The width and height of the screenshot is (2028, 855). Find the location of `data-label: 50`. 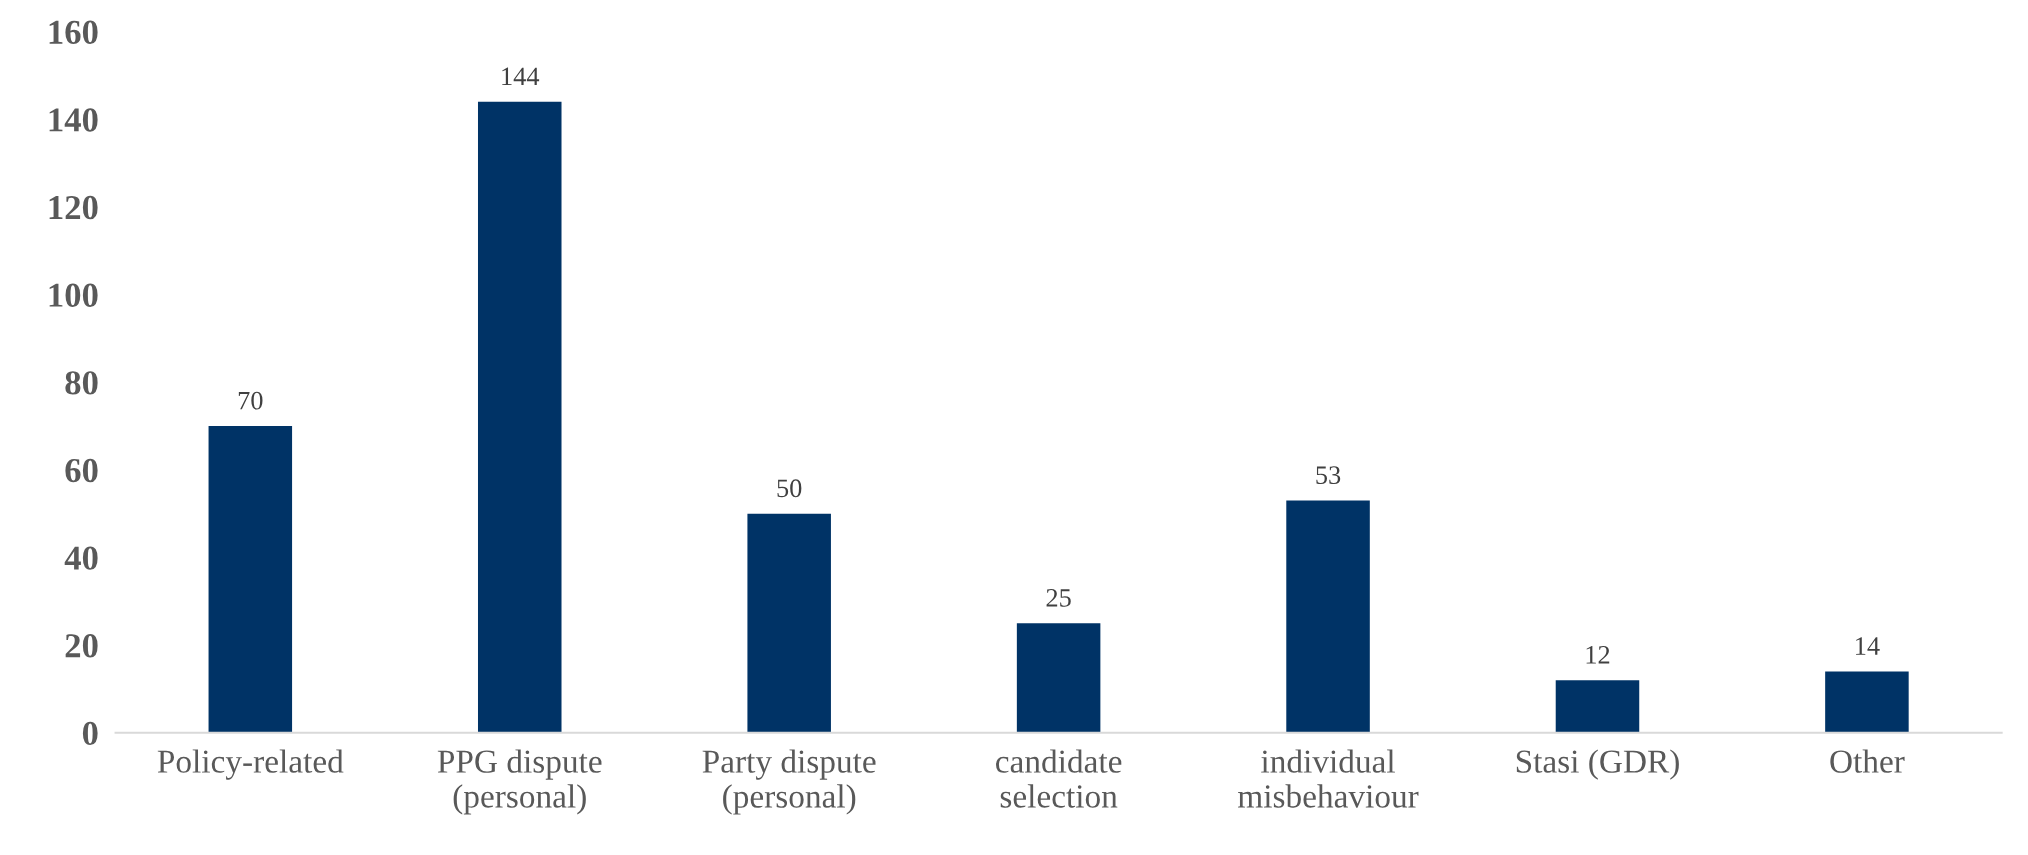

data-label: 50 is located at coordinates (789, 488).